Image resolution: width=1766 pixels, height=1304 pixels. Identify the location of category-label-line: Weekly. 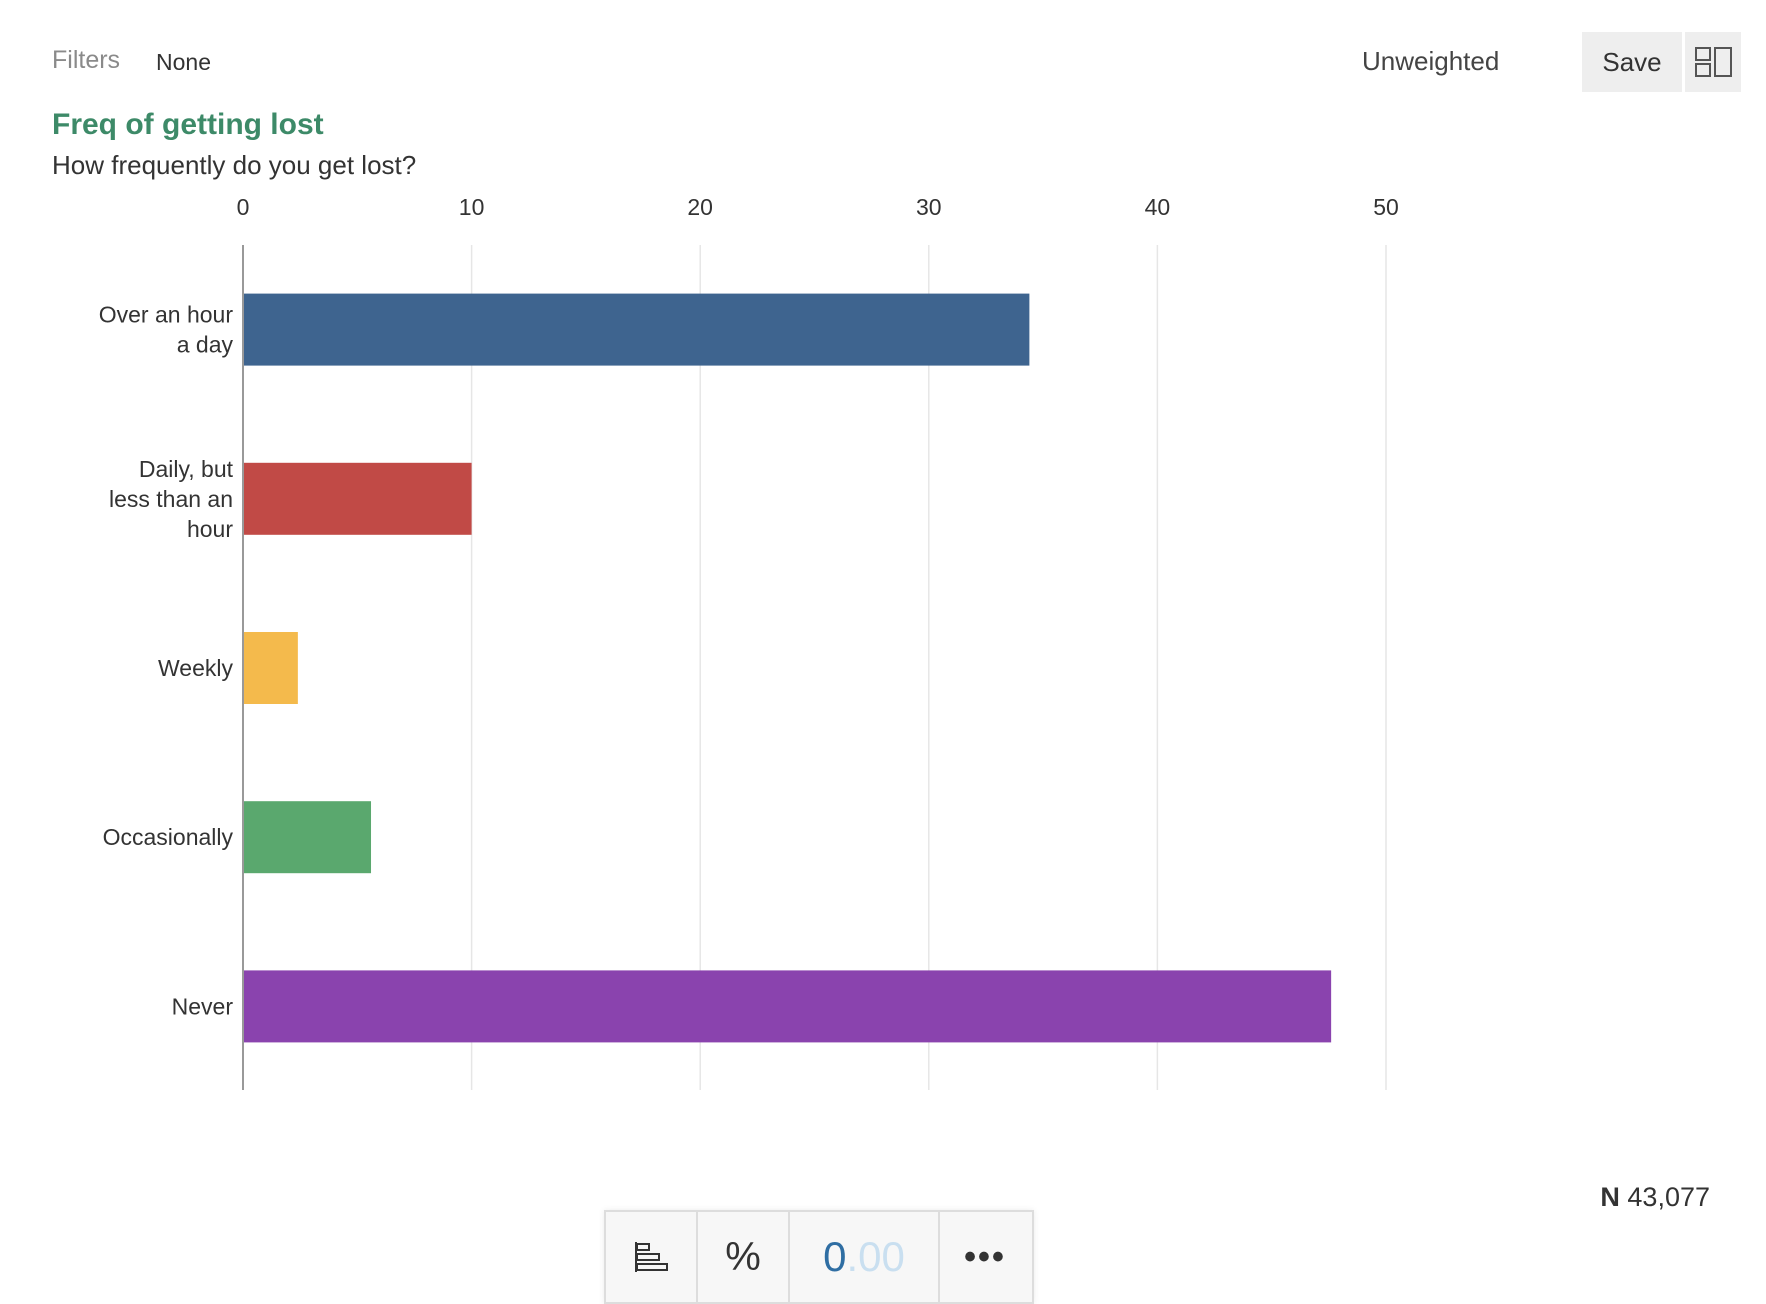
(195, 668).